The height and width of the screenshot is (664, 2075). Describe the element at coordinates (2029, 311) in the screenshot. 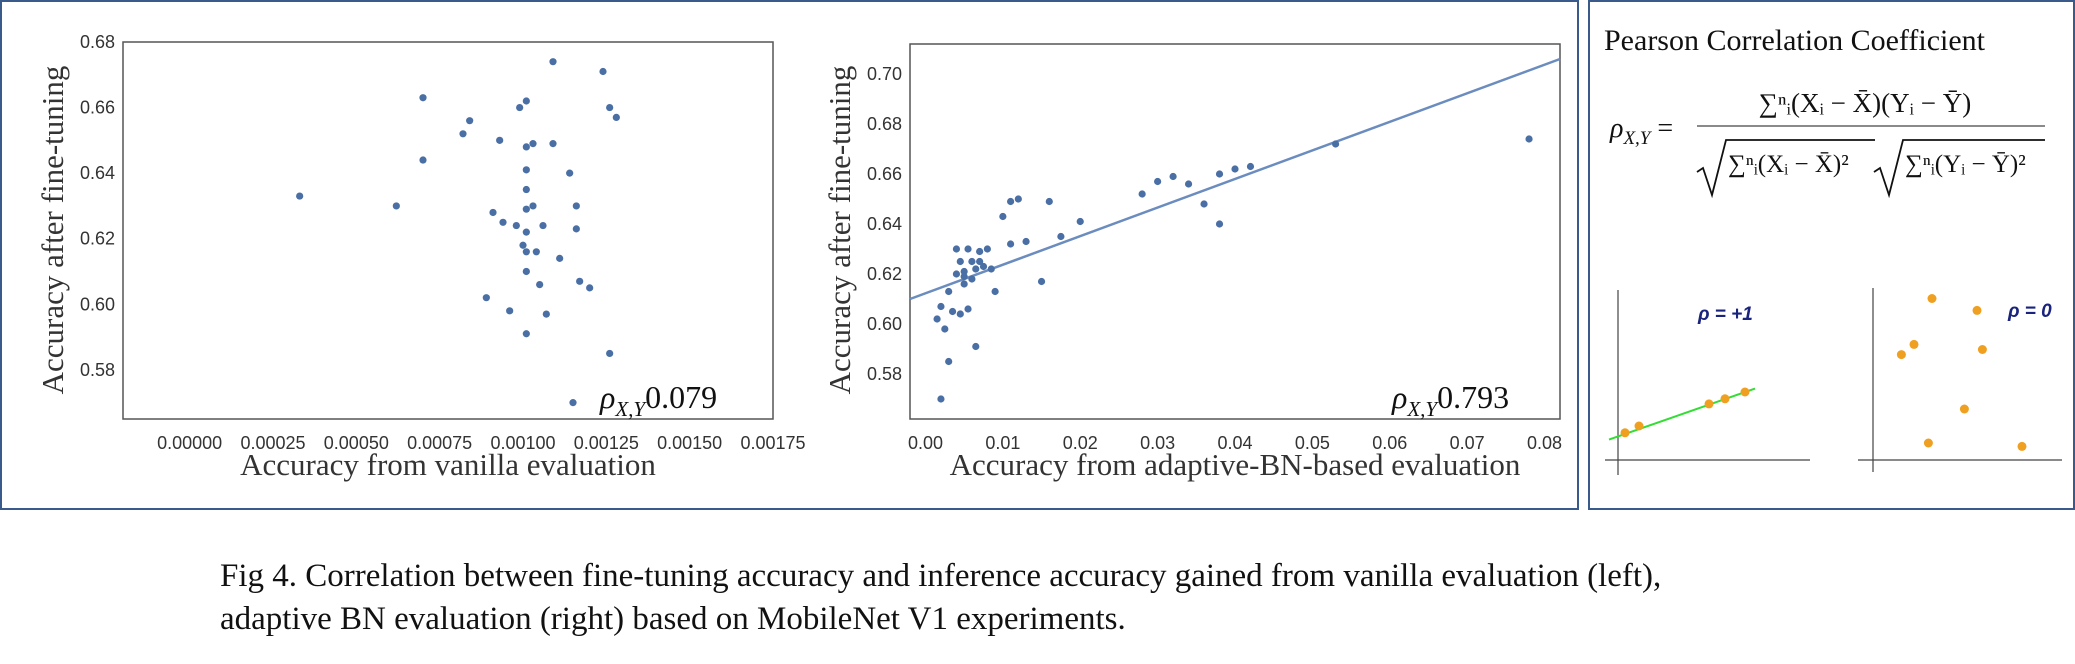

I see `mini-zero-label: ρ = 0` at that location.